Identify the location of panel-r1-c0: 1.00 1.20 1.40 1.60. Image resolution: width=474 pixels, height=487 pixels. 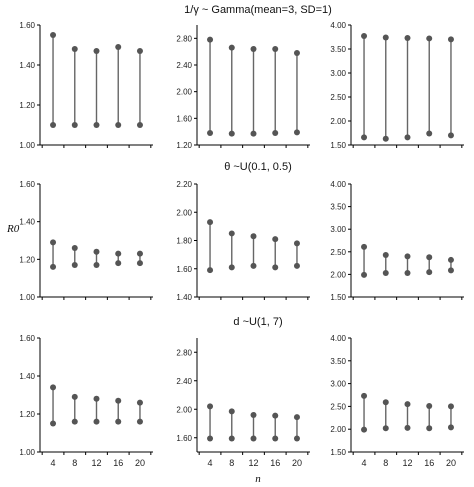
(86, 241).